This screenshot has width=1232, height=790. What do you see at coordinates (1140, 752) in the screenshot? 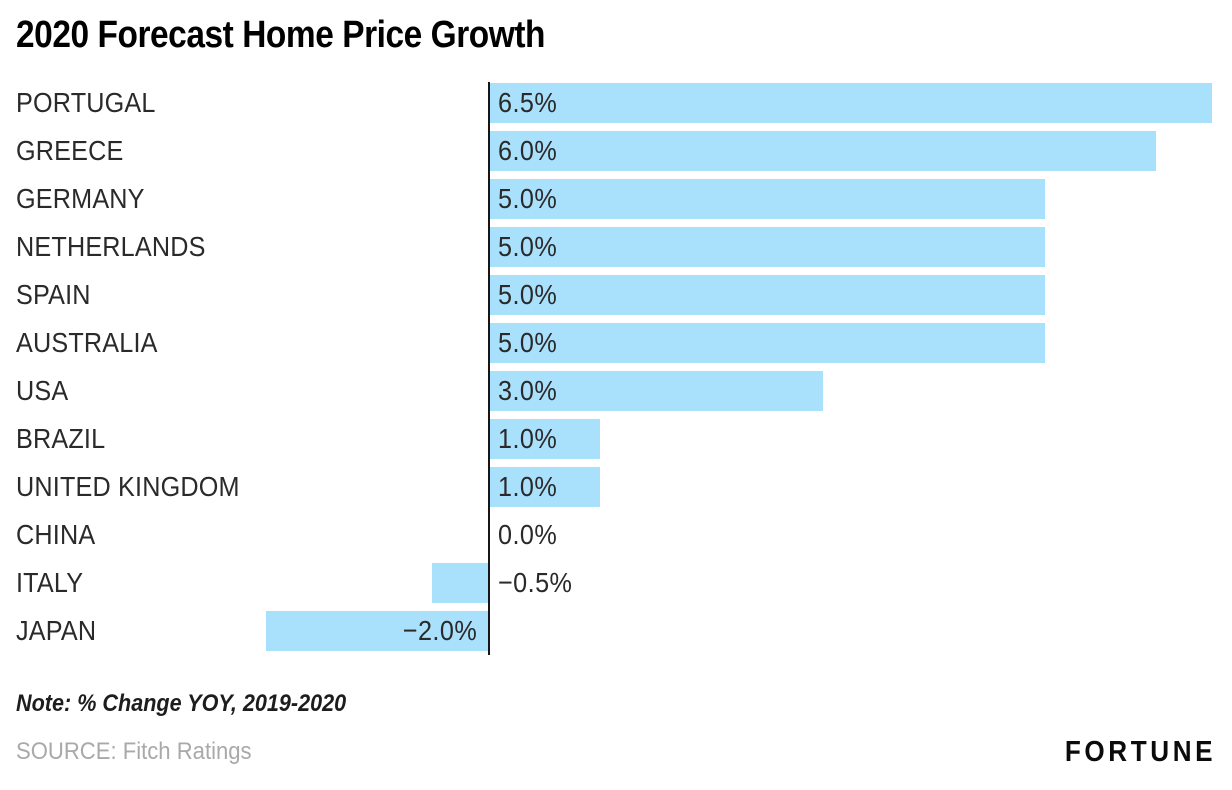
I see `fortune-logo: FORTUNE` at bounding box center [1140, 752].